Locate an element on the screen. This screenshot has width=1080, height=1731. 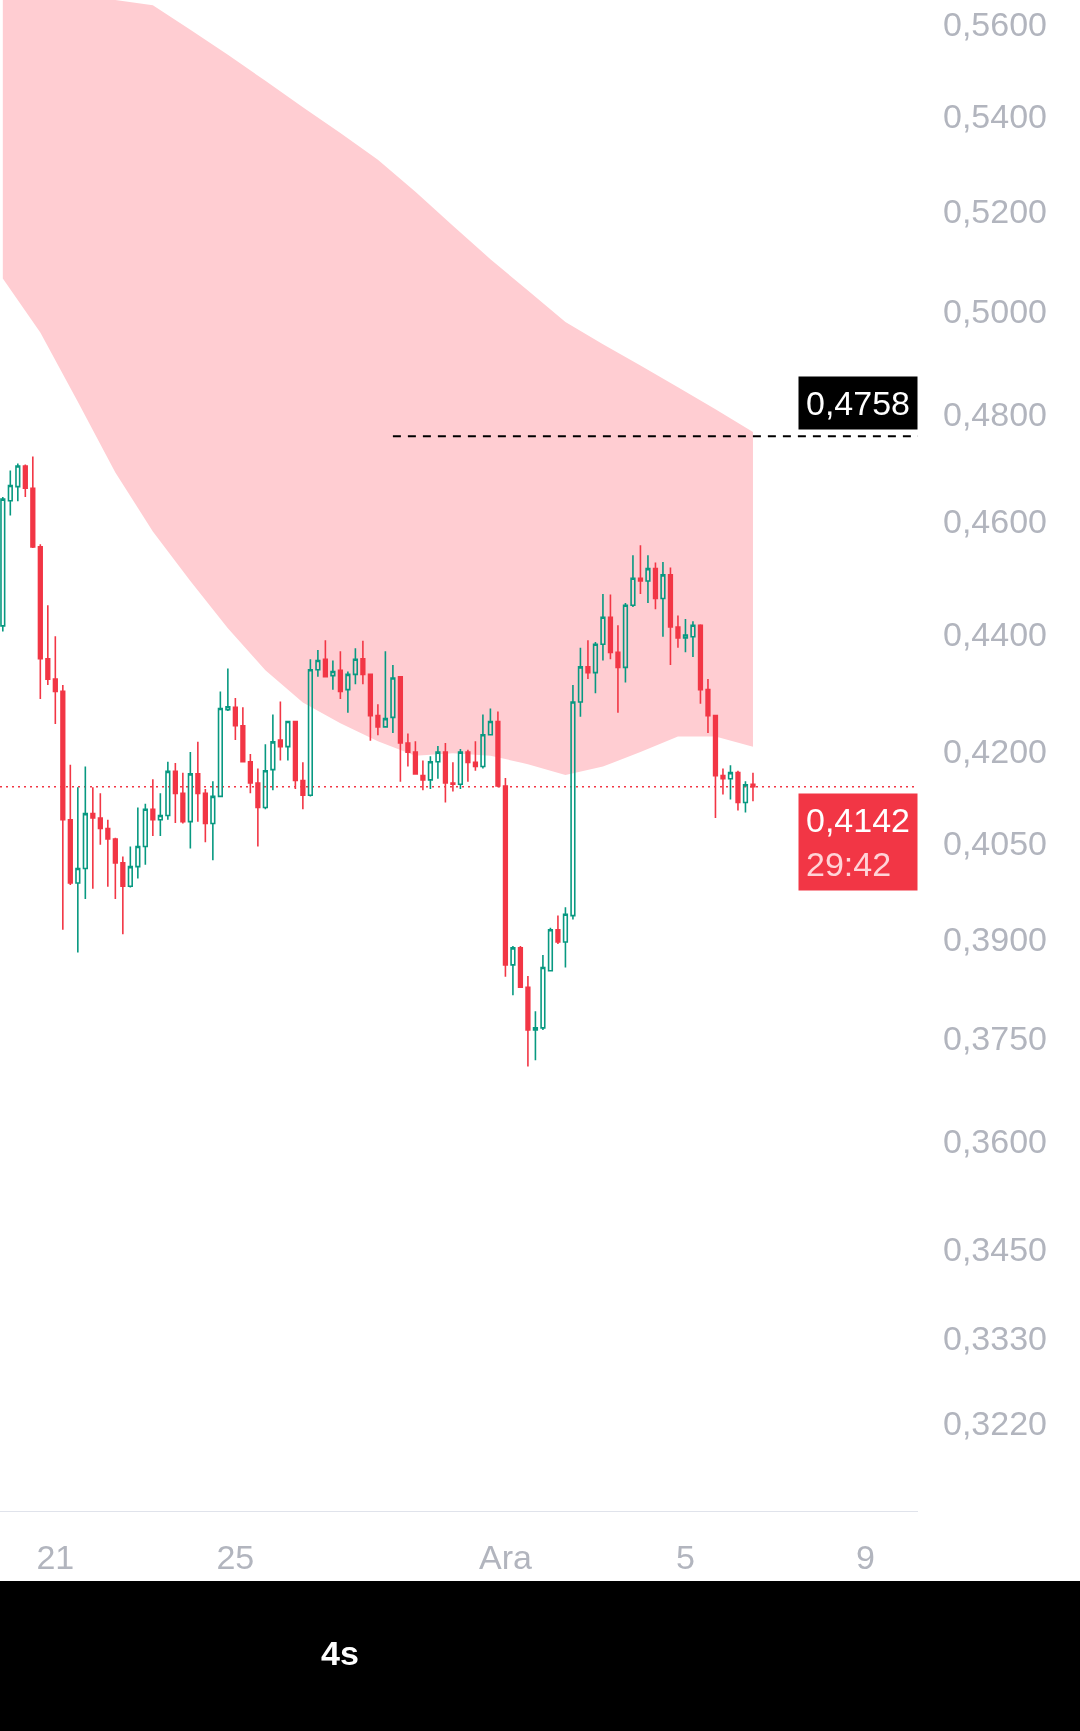
y-tick-label: 0,3900 is located at coordinates (995, 938).